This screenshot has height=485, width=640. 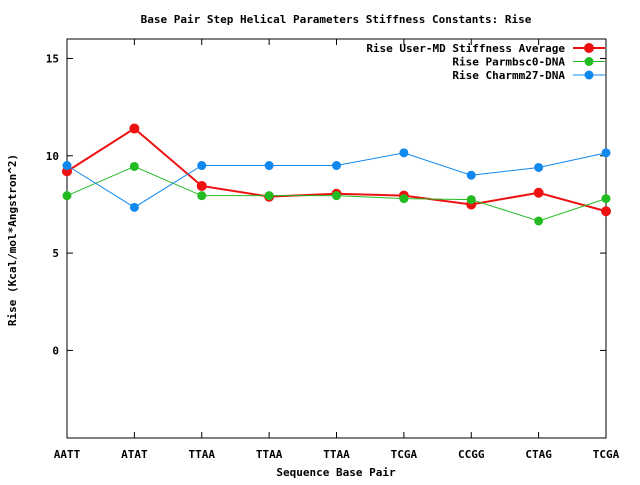 I want to click on x-tick-label: CTAG, so click(x=538, y=454).